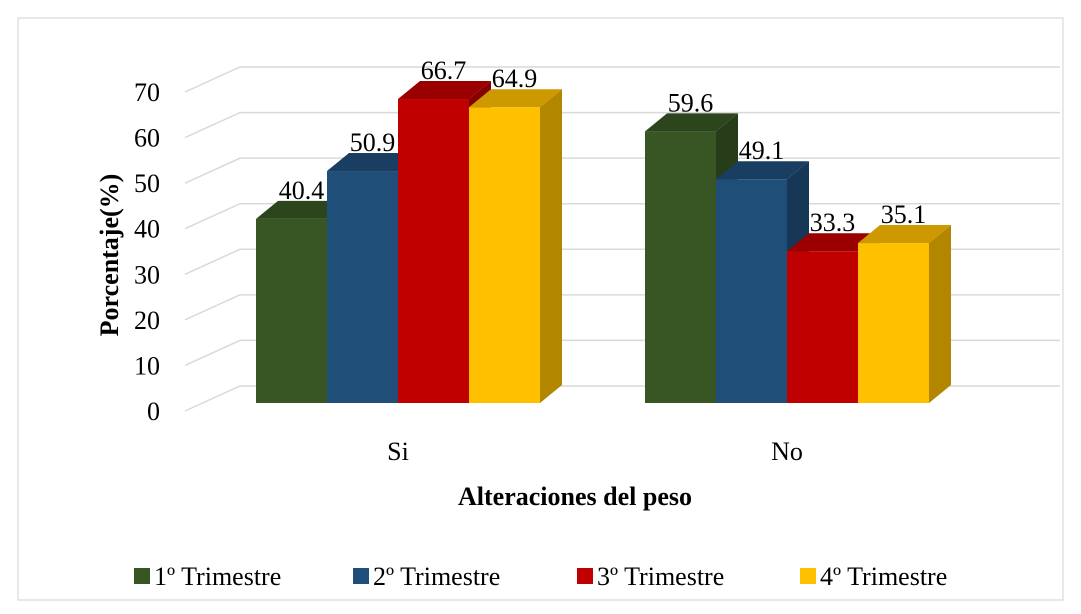  What do you see at coordinates (398, 451) in the screenshot?
I see `x-tick-label: Si` at bounding box center [398, 451].